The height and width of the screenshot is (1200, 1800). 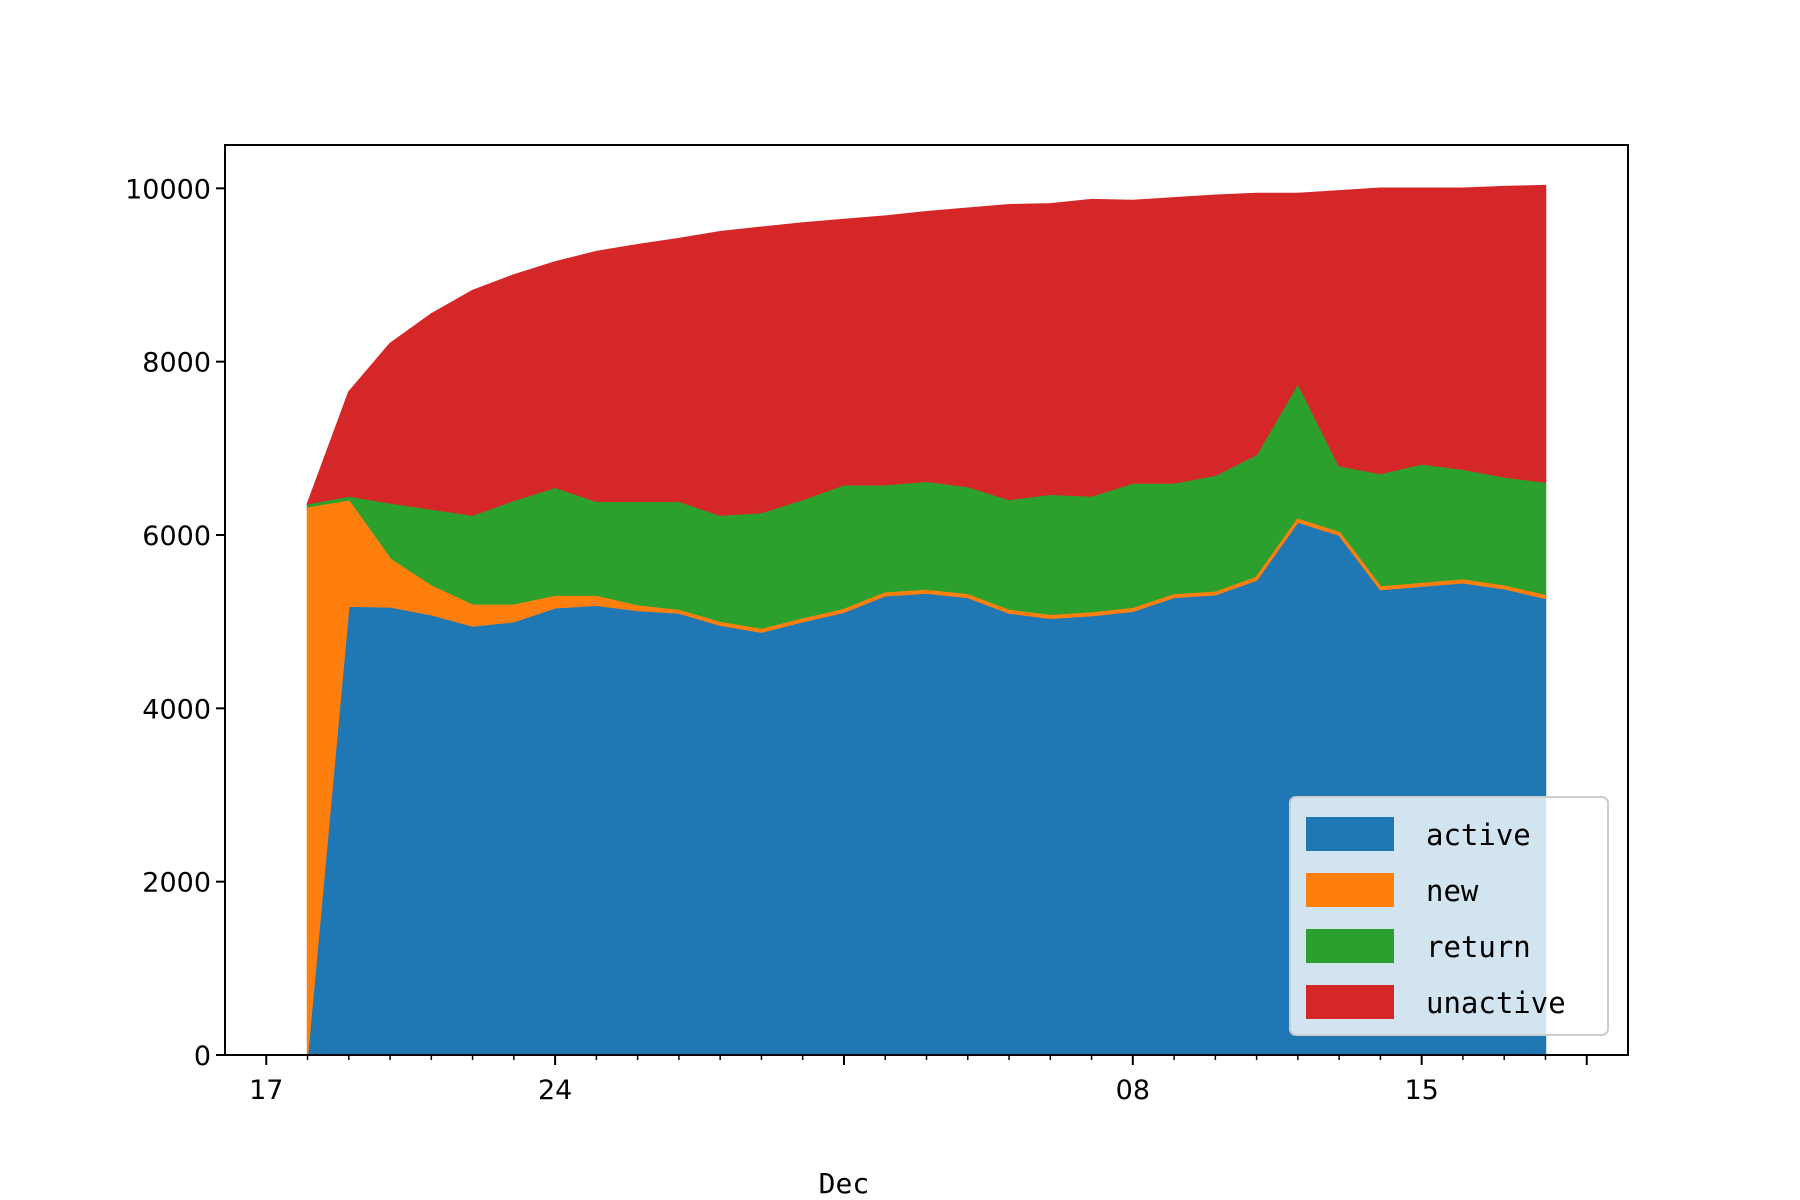 What do you see at coordinates (176, 883) in the screenshot?
I see `y-tick-label: 2000` at bounding box center [176, 883].